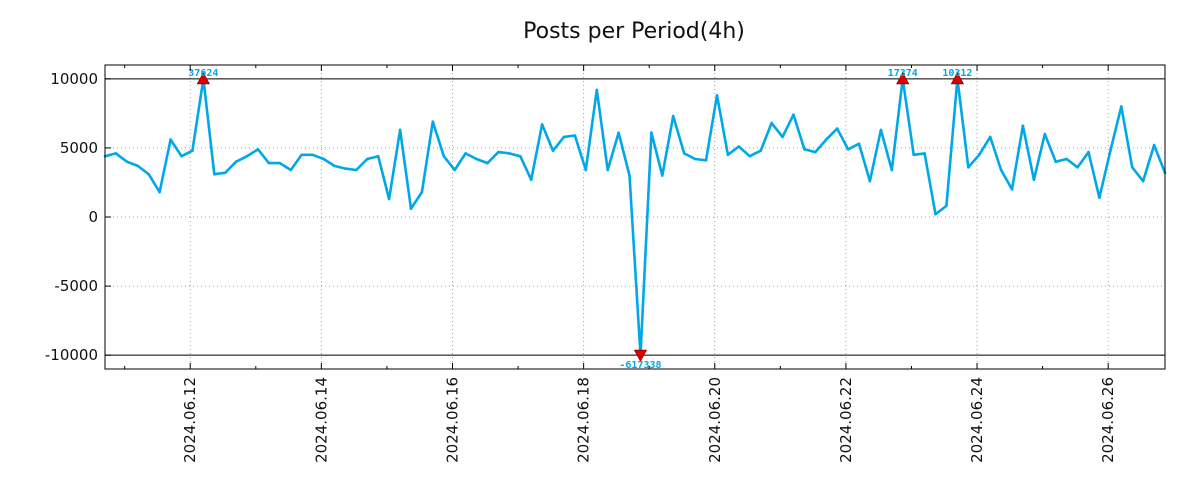  Describe the element at coordinates (76, 286) in the screenshot. I see `y-tick-label: -5000` at that location.